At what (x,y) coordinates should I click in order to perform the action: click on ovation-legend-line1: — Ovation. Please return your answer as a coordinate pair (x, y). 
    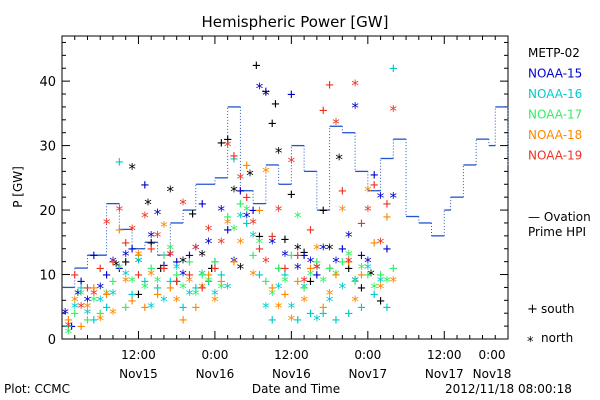
    Looking at the image, I should click on (559, 217).